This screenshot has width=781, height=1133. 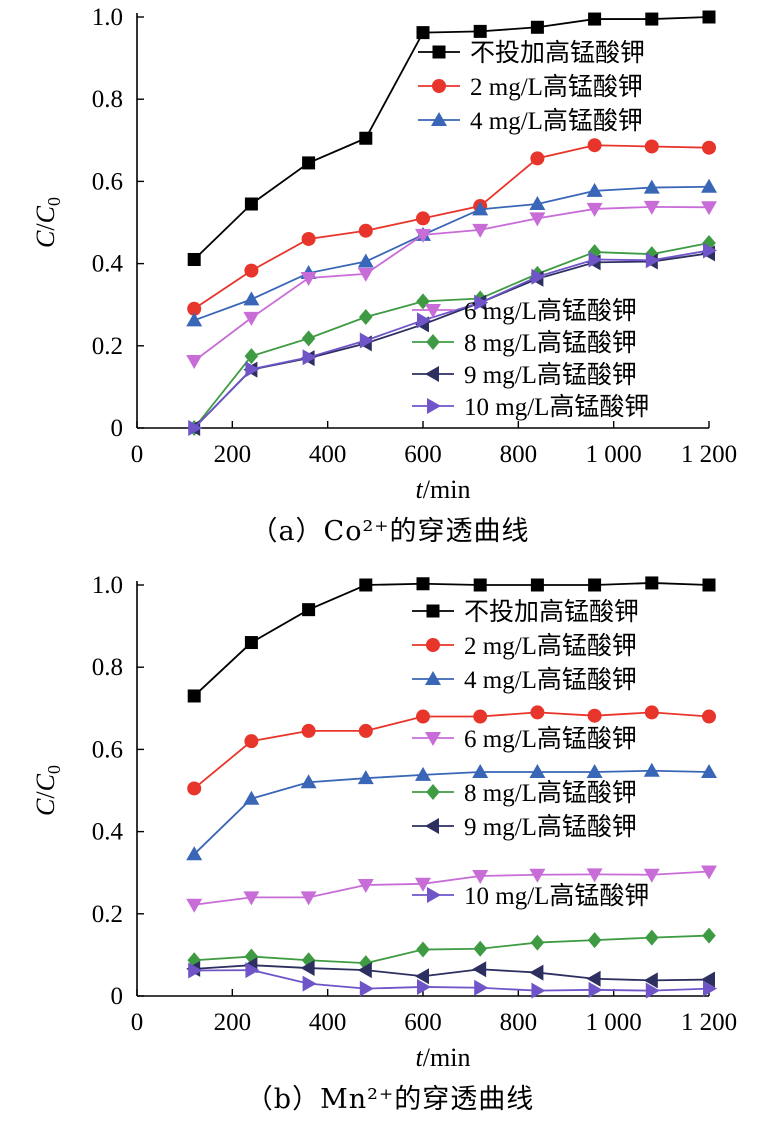 I want to click on x-axis-label: t/min, so click(x=443, y=1057).